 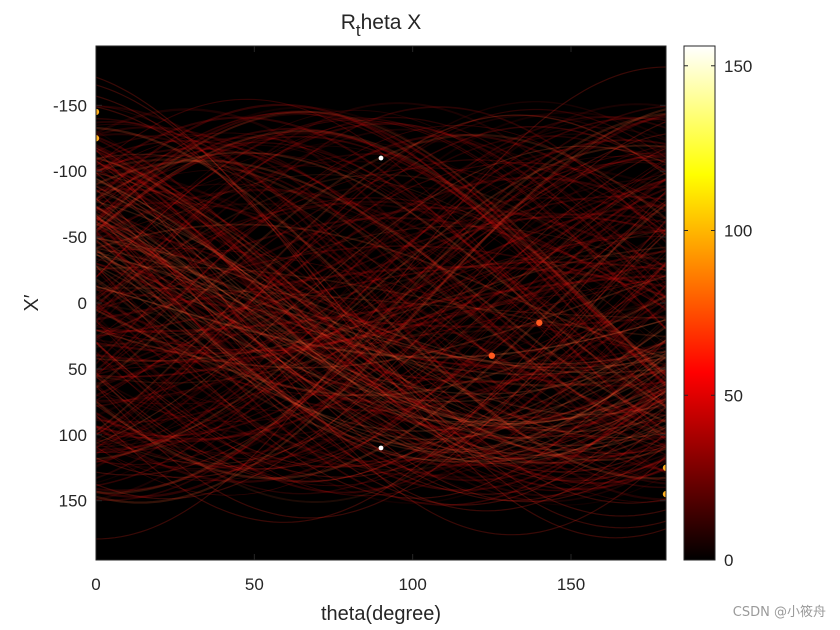 I want to click on y-tick-label: -50, so click(x=74, y=237).